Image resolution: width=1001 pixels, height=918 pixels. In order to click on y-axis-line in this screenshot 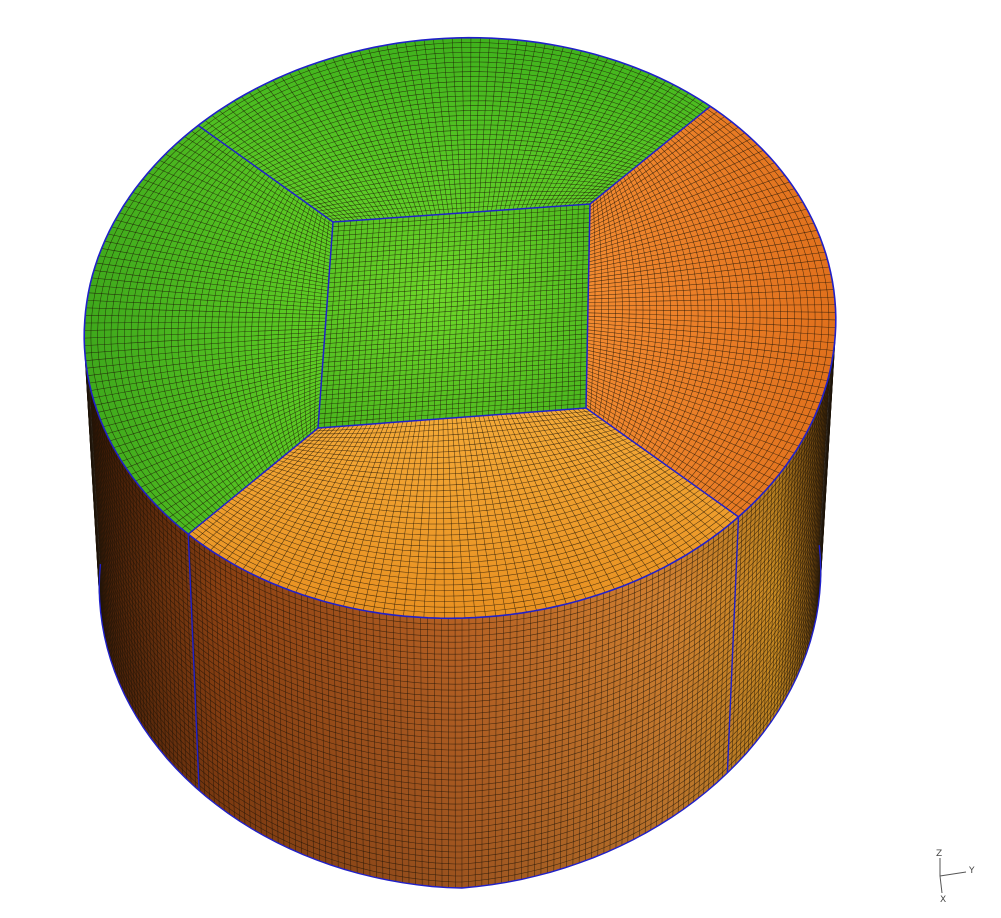, I will do `click(953, 874)`.